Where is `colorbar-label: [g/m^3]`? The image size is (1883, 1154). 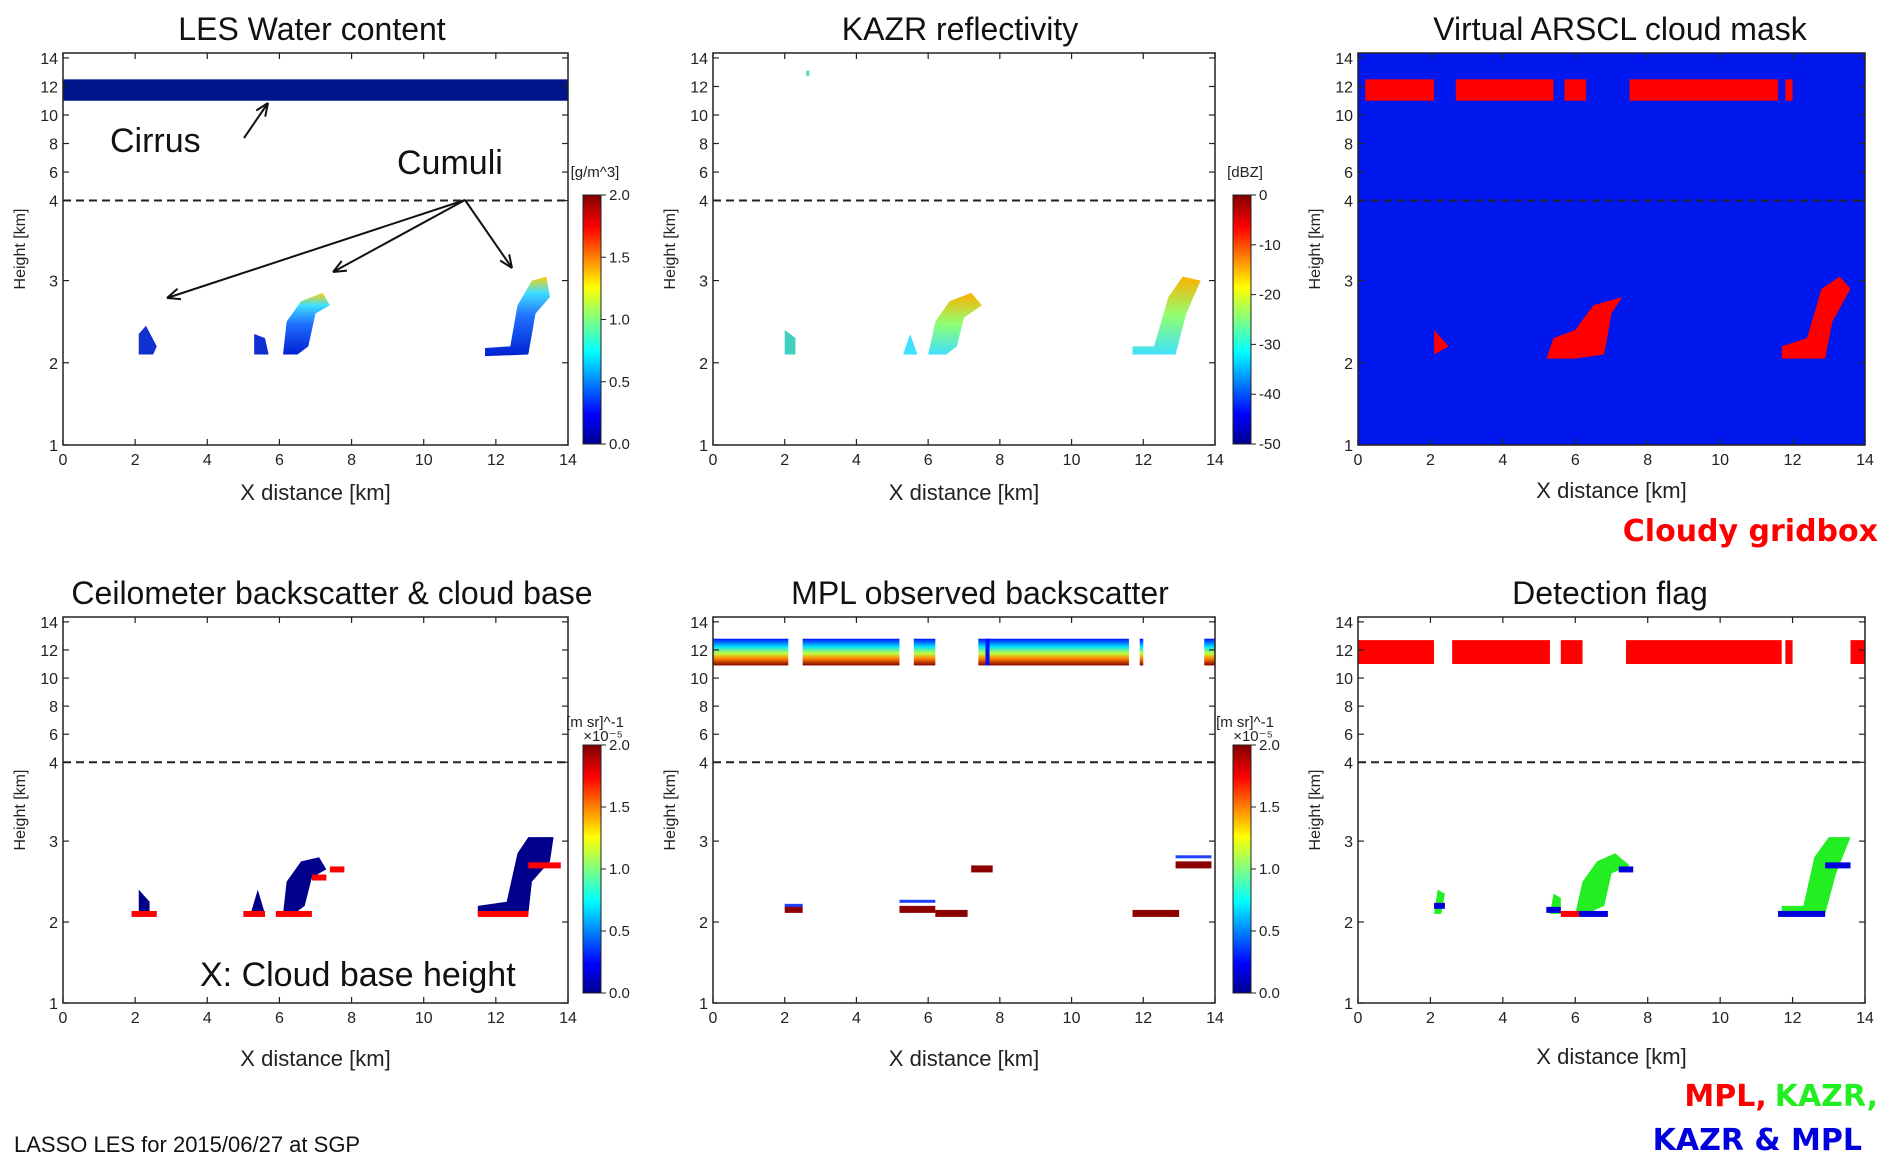
colorbar-label: [g/m^3] is located at coordinates (595, 172).